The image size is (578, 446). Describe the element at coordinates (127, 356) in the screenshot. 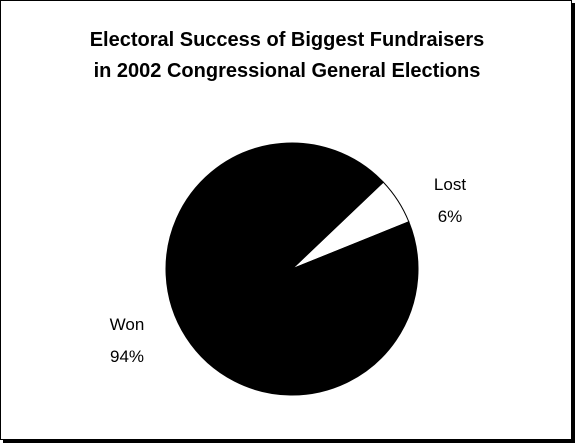

I see `slice-value-won: 94%` at that location.